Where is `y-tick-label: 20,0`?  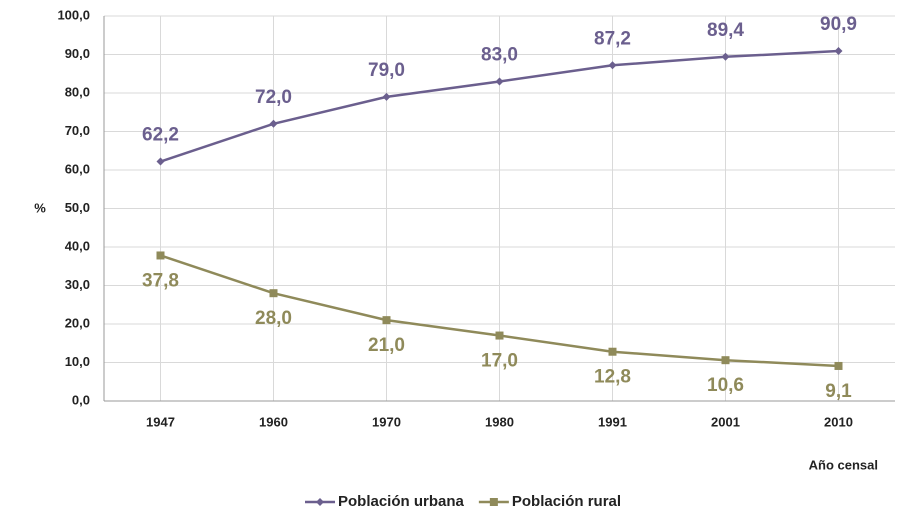
y-tick-label: 20,0 is located at coordinates (77, 322).